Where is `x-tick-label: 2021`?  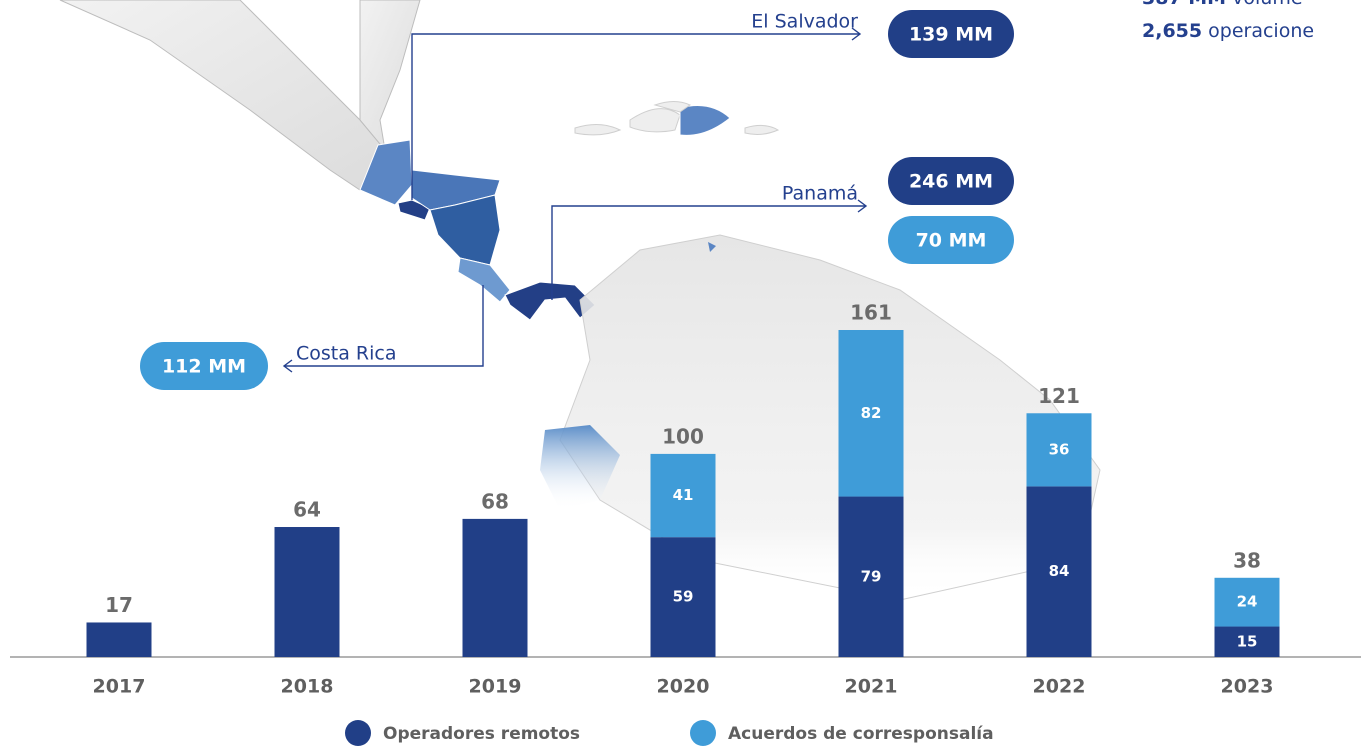
x-tick-label: 2021 is located at coordinates (871, 687).